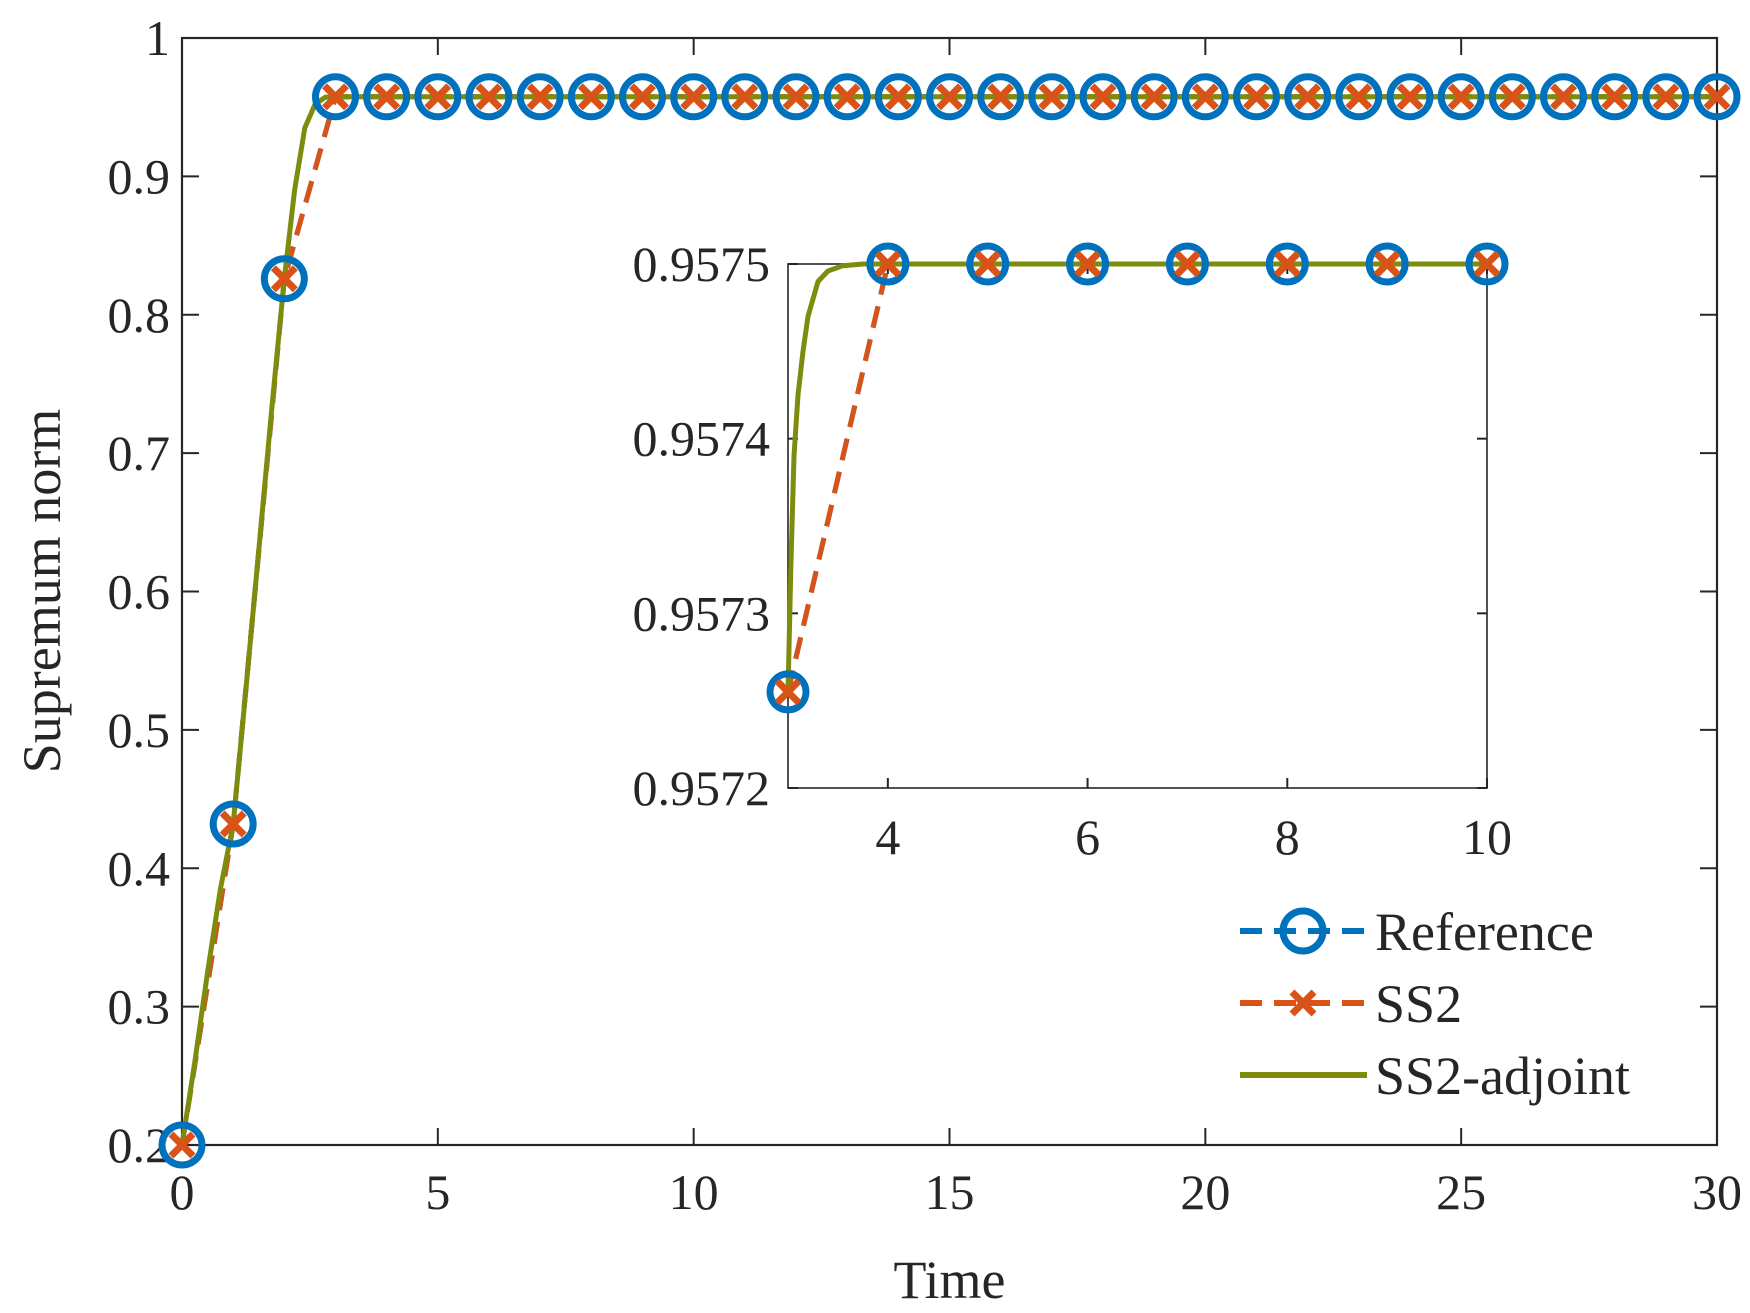 This screenshot has height=1313, width=1750. What do you see at coordinates (702, 264) in the screenshot?
I see `inset-y-tick-label: 0.9575` at bounding box center [702, 264].